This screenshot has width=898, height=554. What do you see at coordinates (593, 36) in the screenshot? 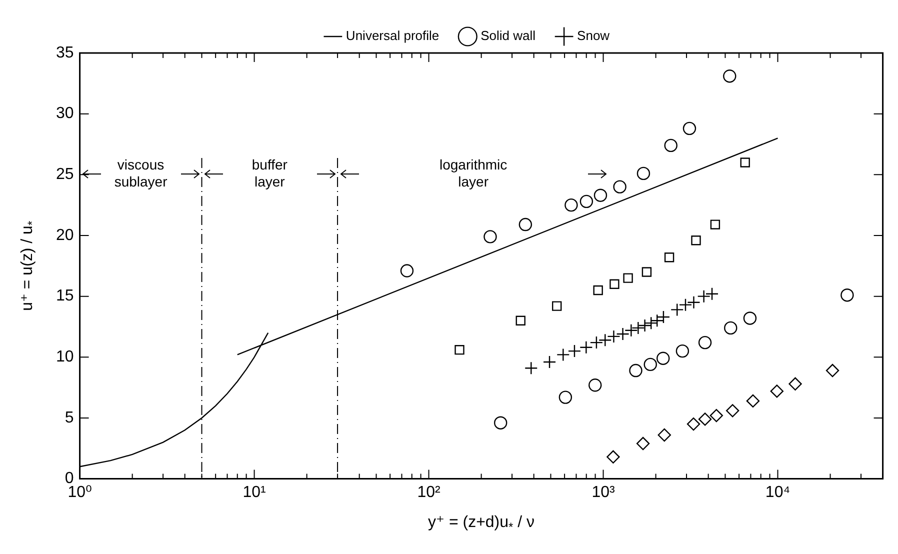
I see `legend-label: Snow` at bounding box center [593, 36].